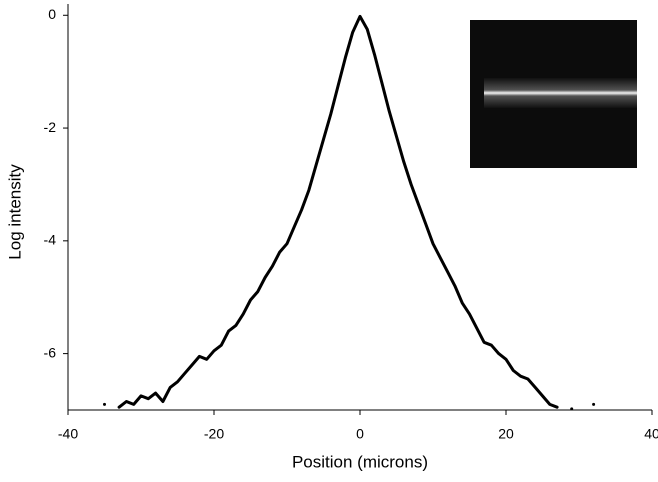 The height and width of the screenshot is (482, 658). Describe the element at coordinates (50, 352) in the screenshot. I see `y-tick-label: -6` at that location.